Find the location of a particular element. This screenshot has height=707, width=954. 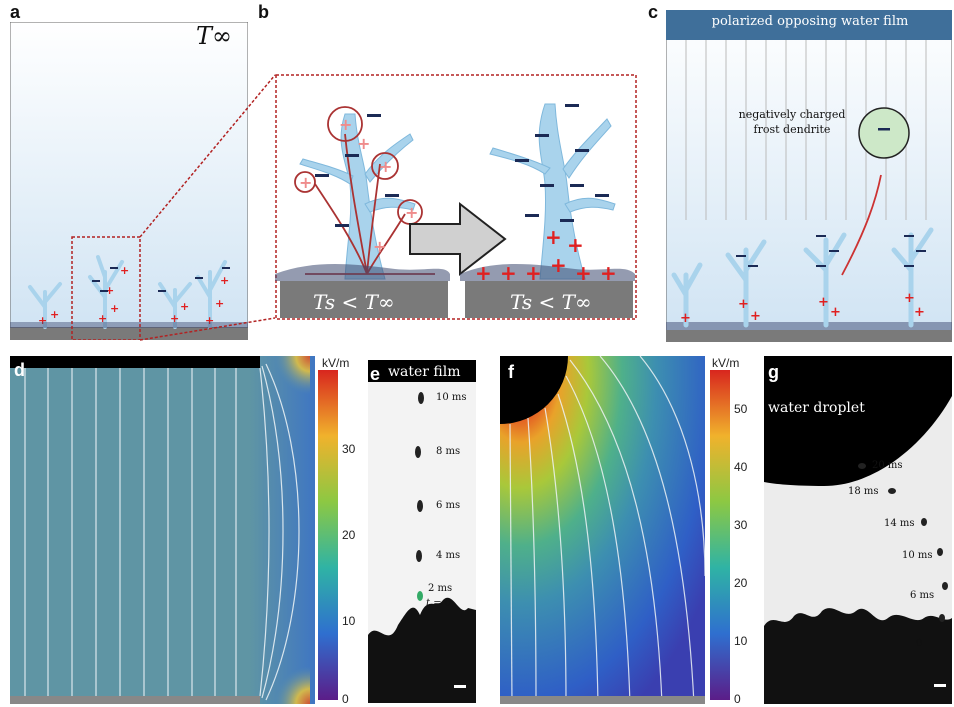

detached-dendrite is located at coordinates (884, 133).